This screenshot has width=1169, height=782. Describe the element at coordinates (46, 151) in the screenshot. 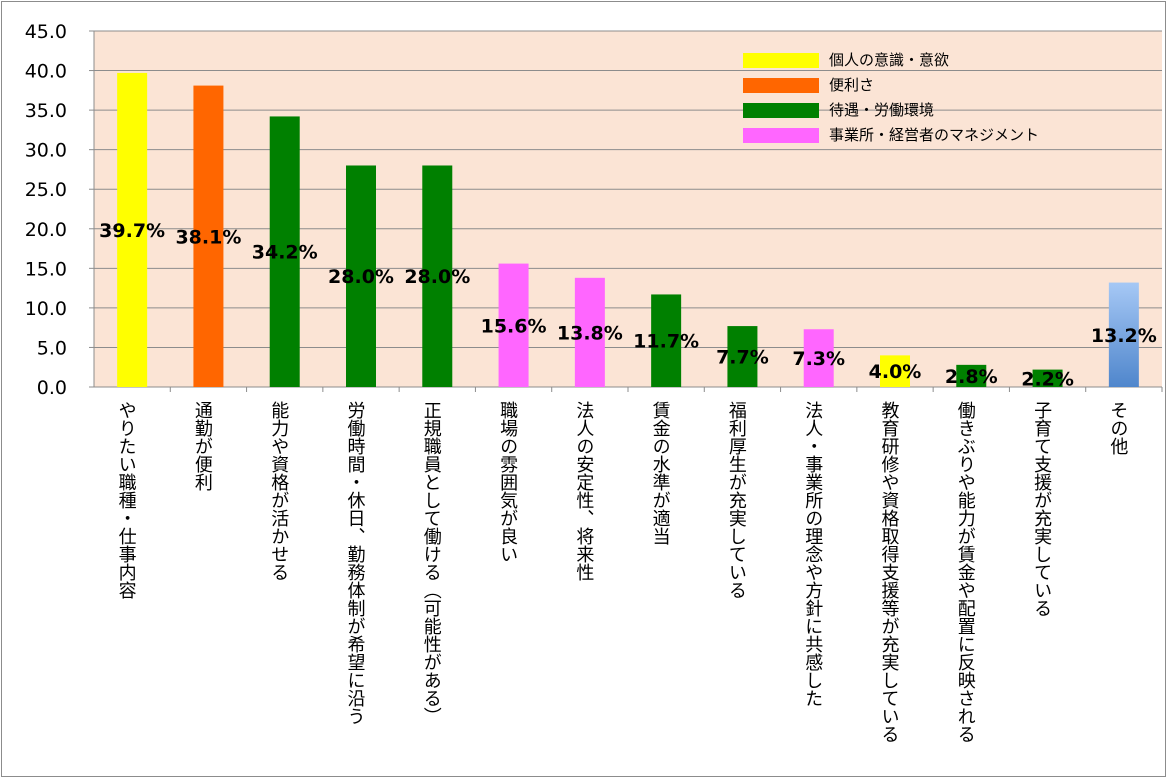

I see `y-tick-label: 30.0` at that location.